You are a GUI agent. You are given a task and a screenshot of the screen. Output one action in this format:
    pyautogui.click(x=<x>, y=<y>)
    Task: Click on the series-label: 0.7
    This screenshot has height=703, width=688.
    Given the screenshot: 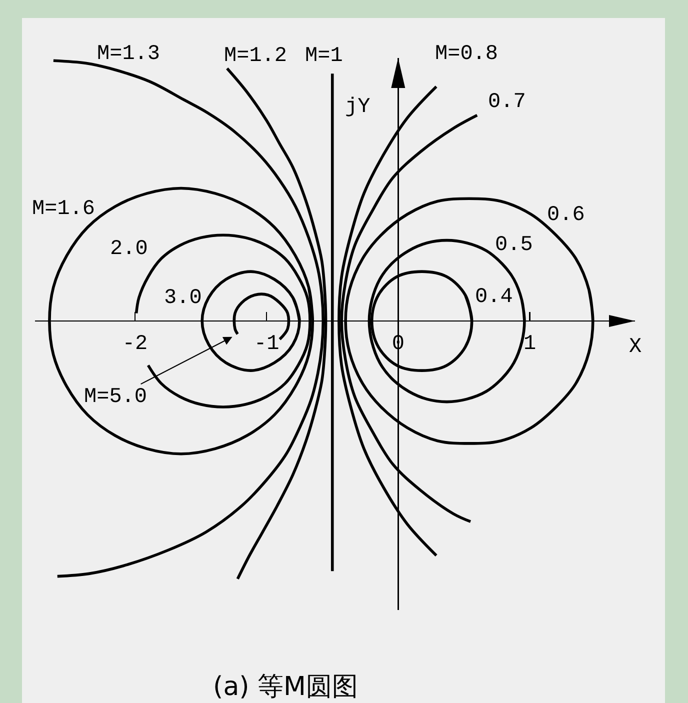 What is the action you would take?
    pyautogui.click(x=507, y=102)
    